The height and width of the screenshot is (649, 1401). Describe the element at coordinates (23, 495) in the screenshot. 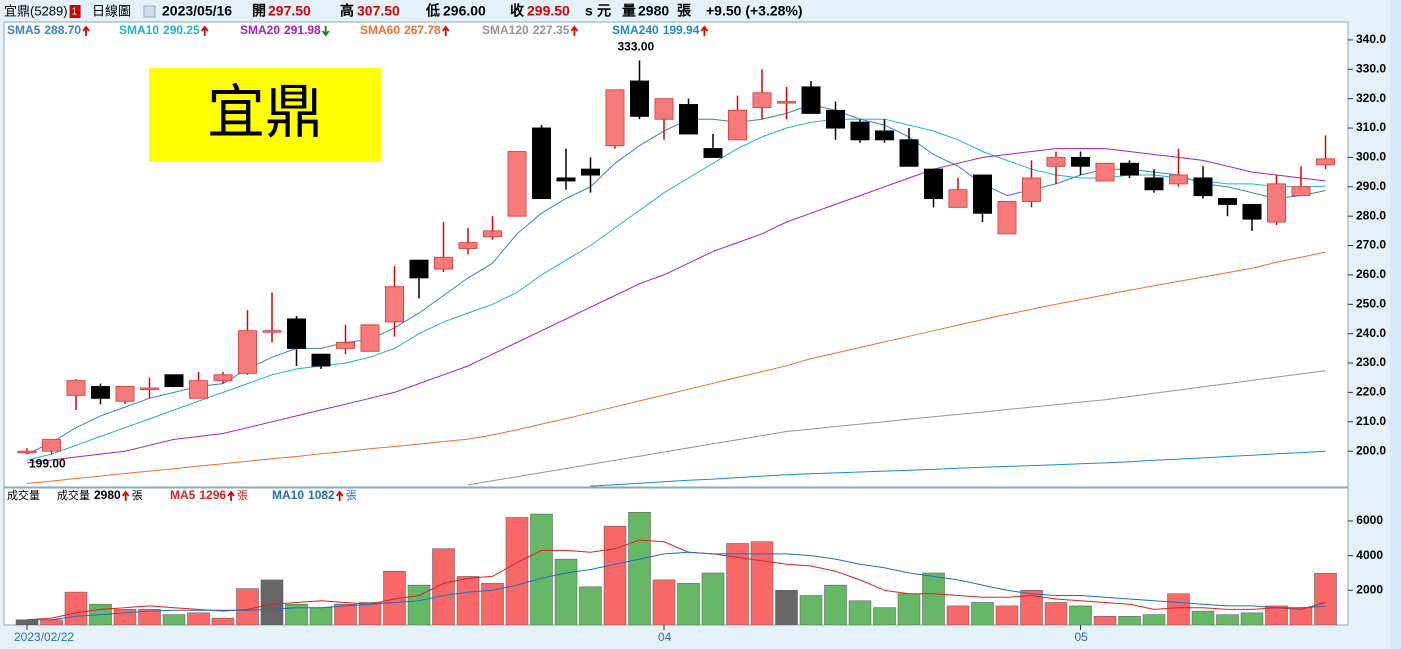

I see `volume-title: 成交量` at that location.